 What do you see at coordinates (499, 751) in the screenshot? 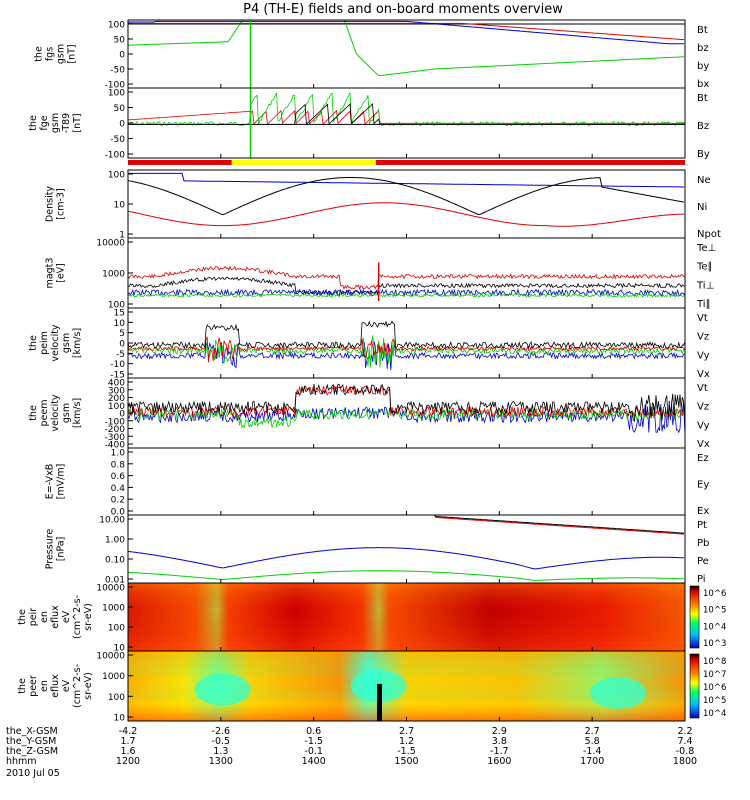
I see `x-tick-label: -1.7` at bounding box center [499, 751].